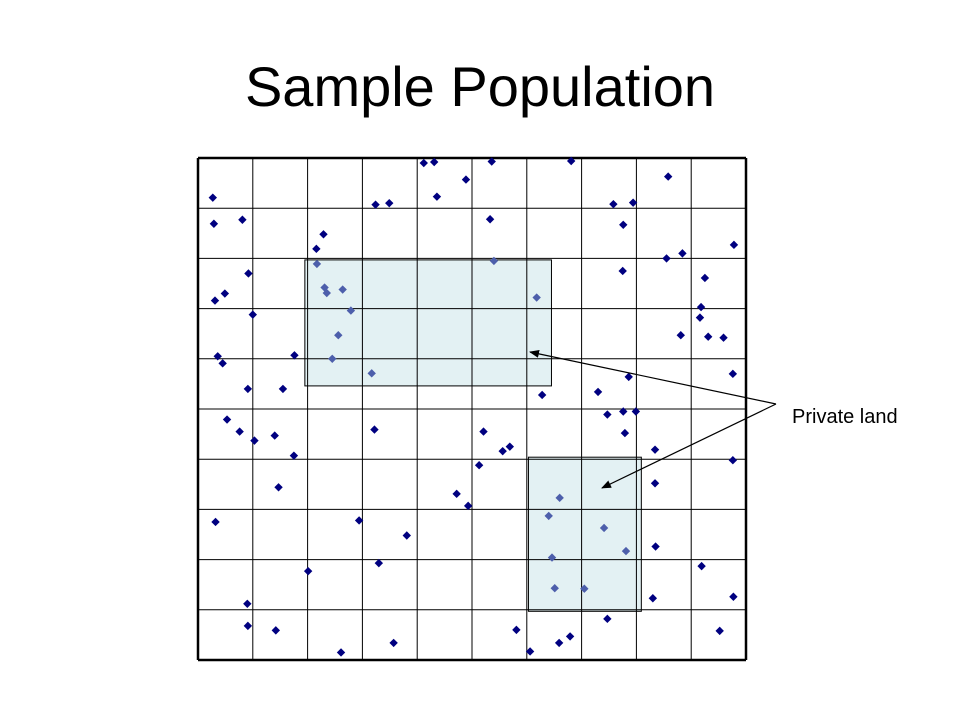 This screenshot has height=720, width=960. I want to click on annotation: Private land, so click(713, 419).